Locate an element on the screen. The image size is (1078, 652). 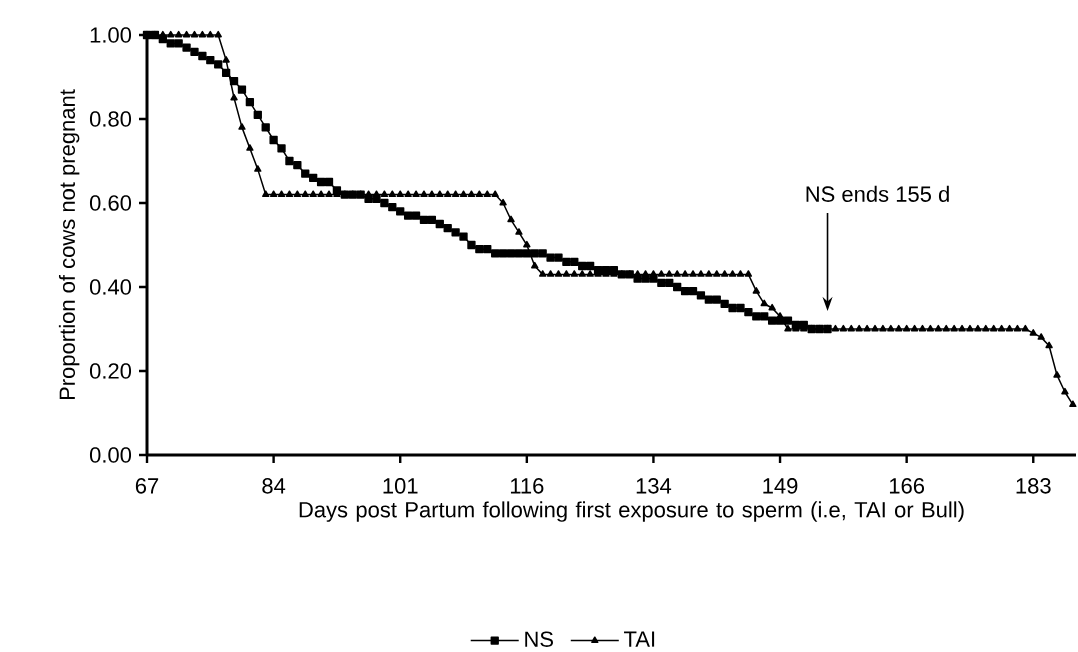
x-tick-label: 67 is located at coordinates (147, 486).